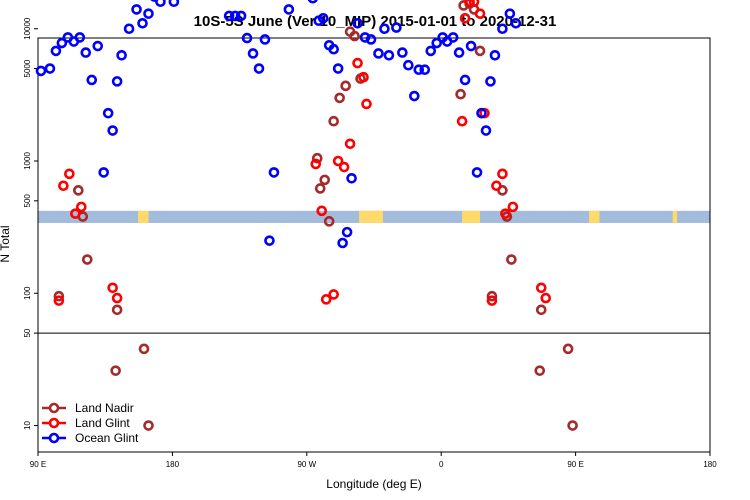  What do you see at coordinates (27, 425) in the screenshot?
I see `y-tick-label: 10` at bounding box center [27, 425].